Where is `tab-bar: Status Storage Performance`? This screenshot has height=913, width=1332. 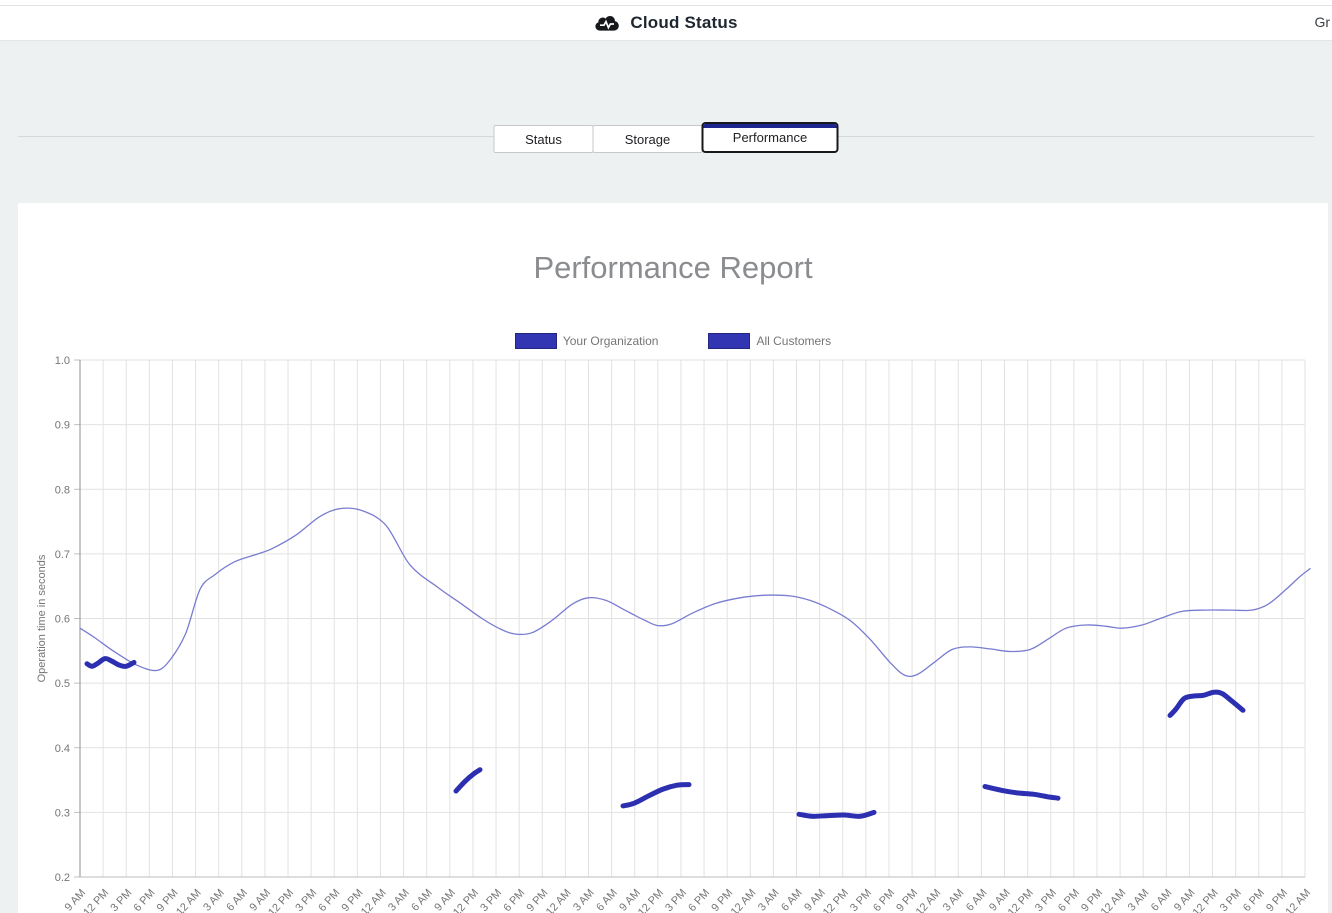
tab-bar: Status Storage Performance is located at coordinates (666, 137).